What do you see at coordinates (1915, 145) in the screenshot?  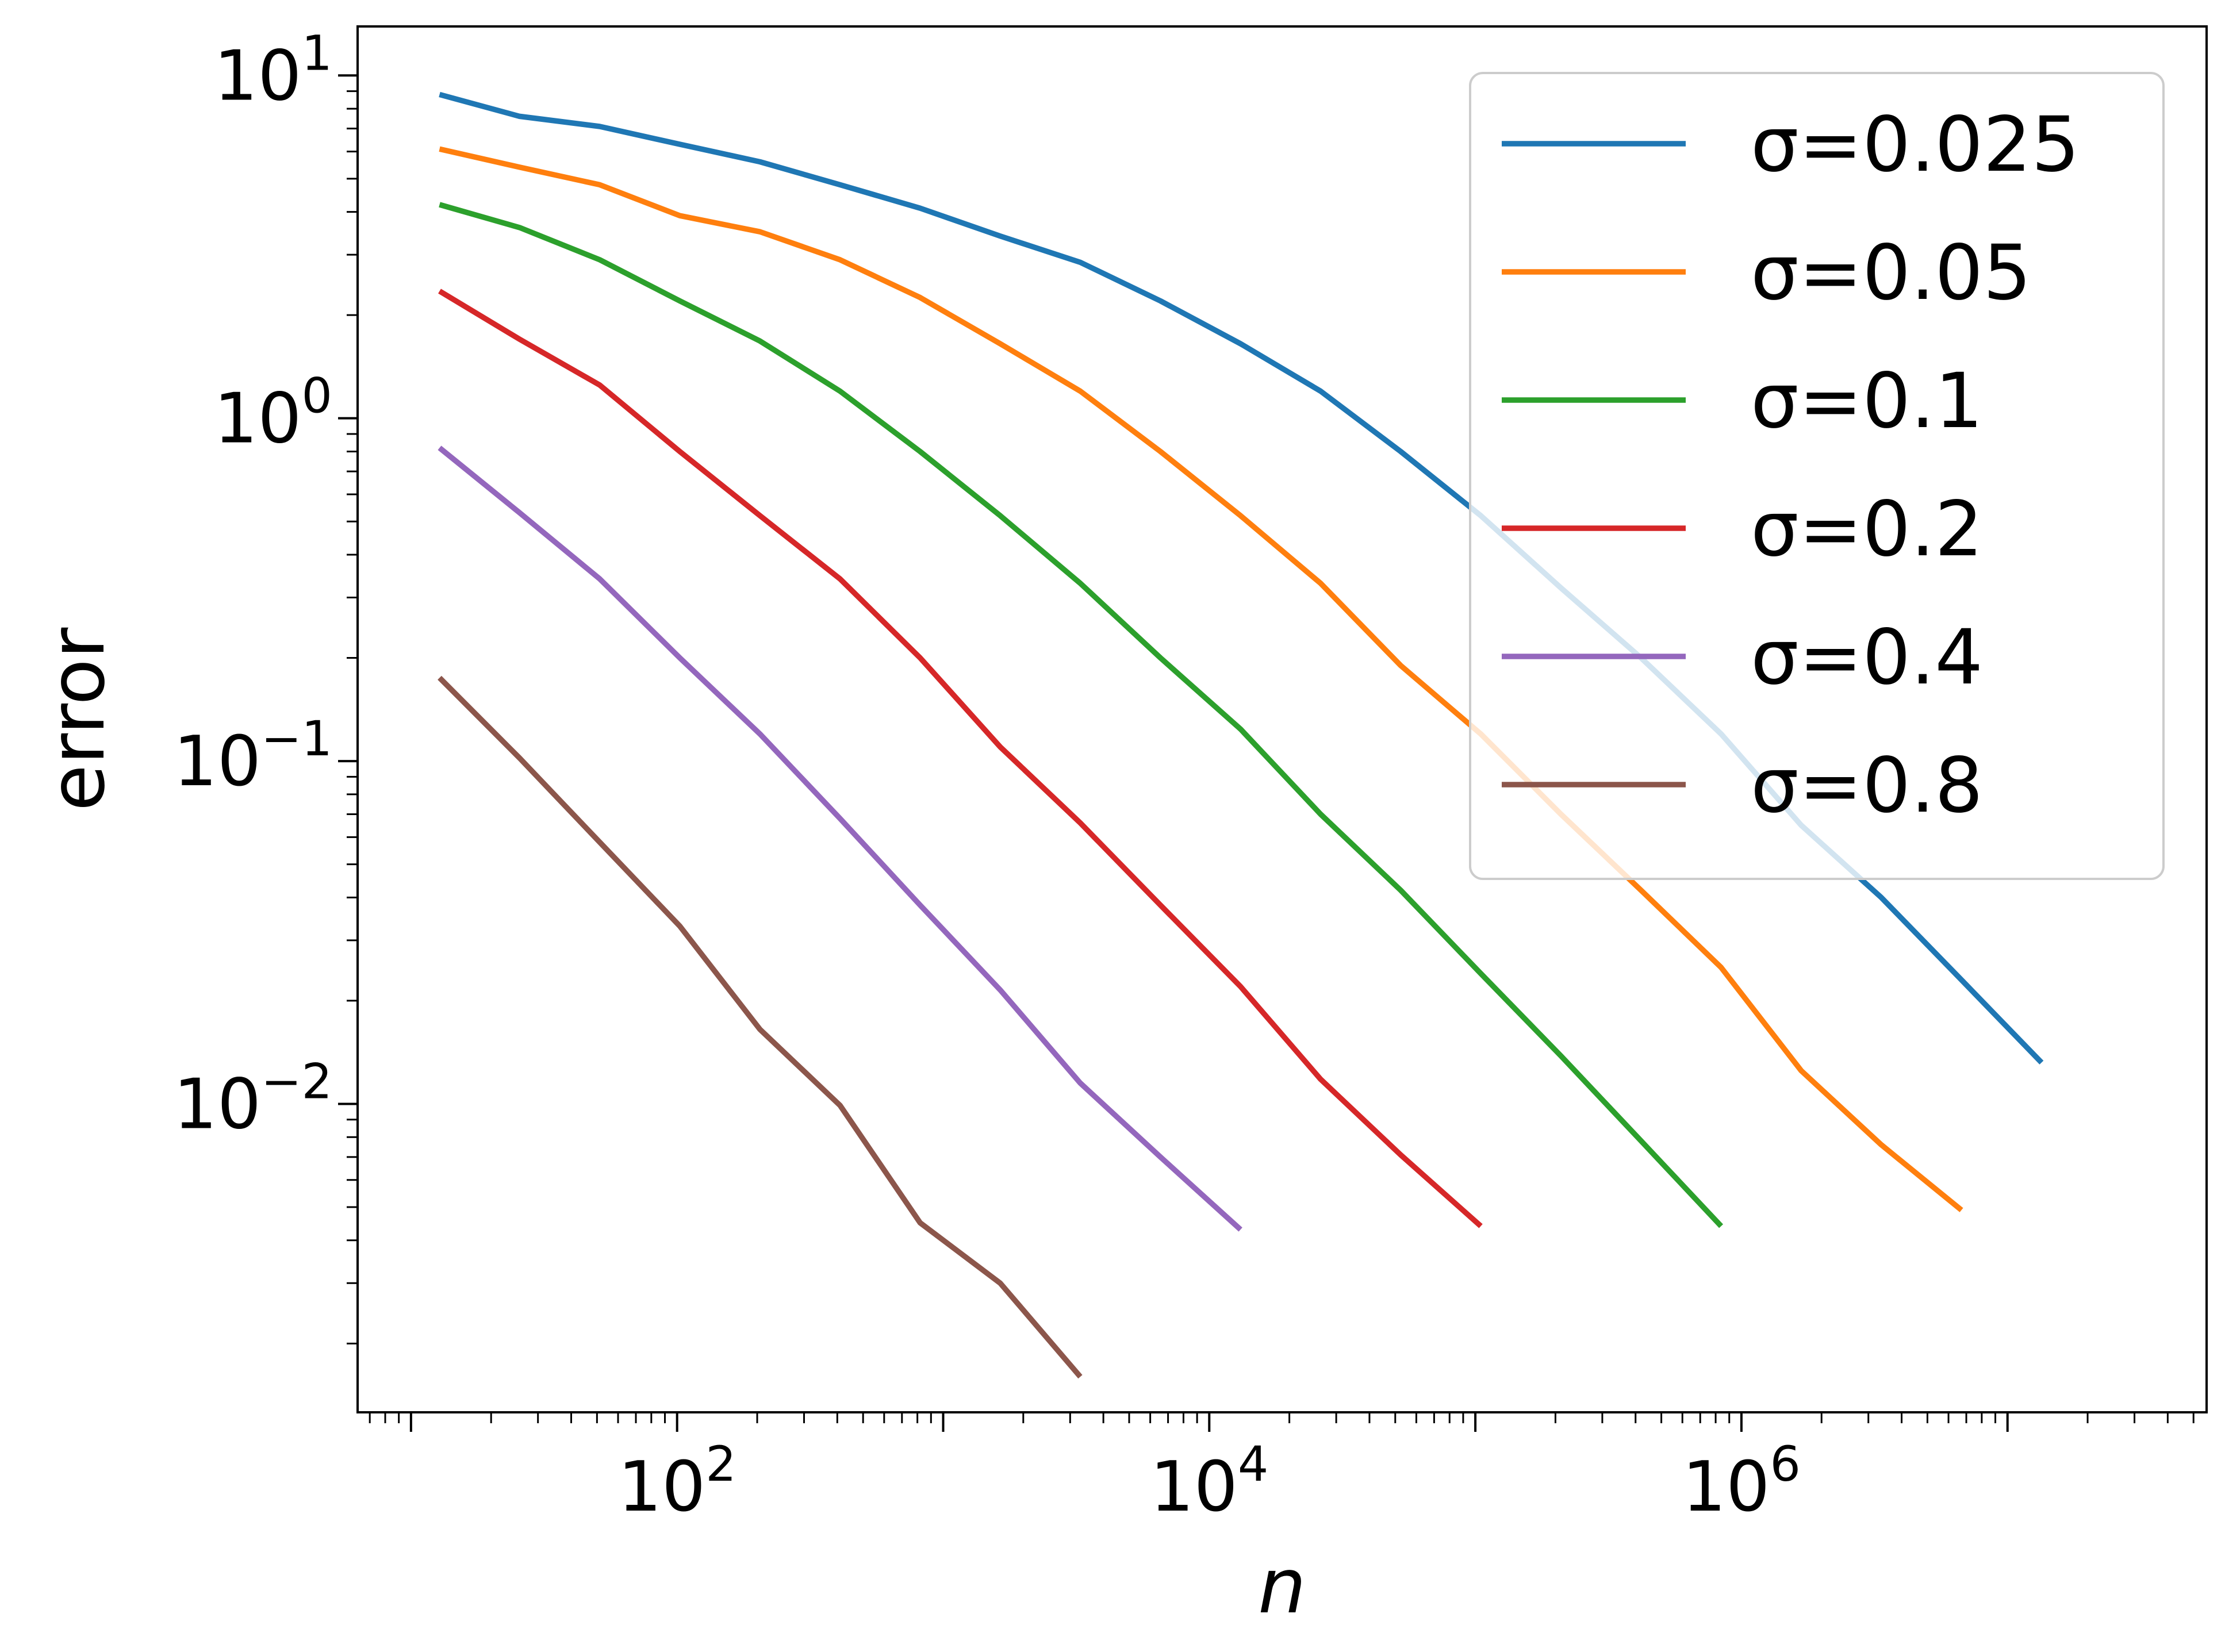 I see `legend-label-0: σ=0.025` at bounding box center [1915, 145].